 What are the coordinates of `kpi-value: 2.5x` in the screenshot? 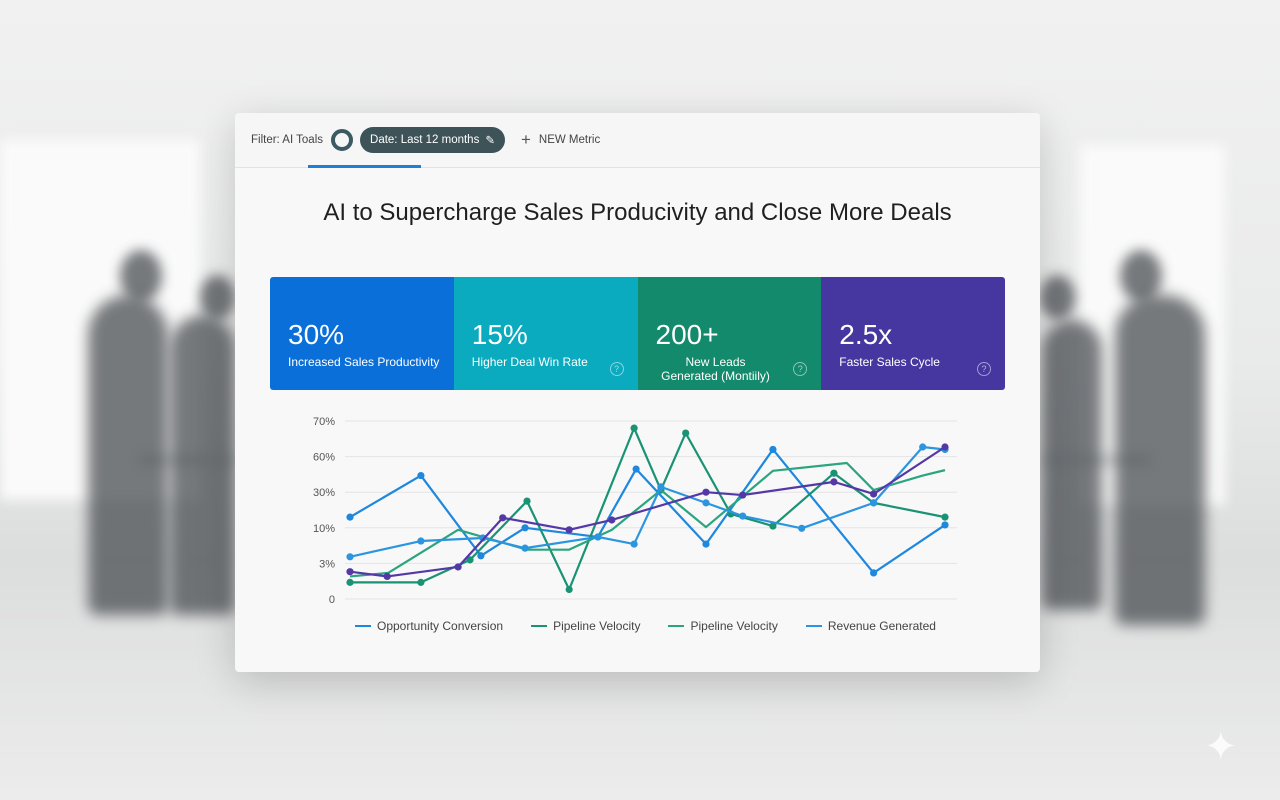 It's located at (866, 334).